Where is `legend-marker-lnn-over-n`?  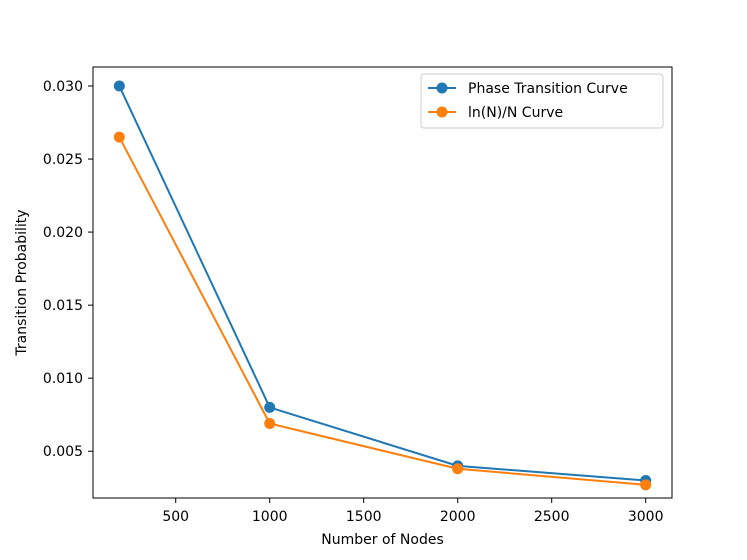
legend-marker-lnn-over-n is located at coordinates (442, 112).